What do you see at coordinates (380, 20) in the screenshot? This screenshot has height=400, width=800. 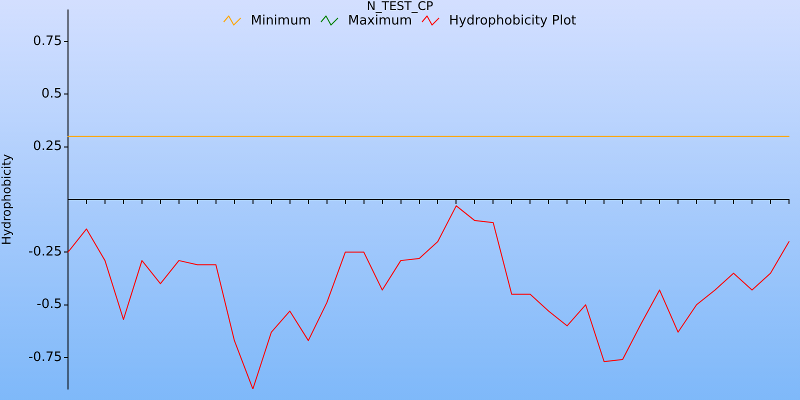 I see `legend-label: Maximum` at bounding box center [380, 20].